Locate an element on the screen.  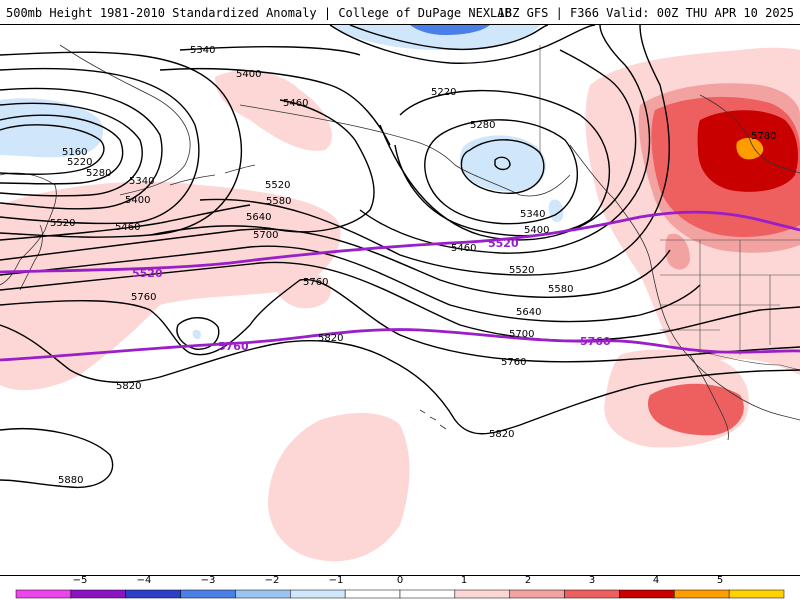
contour-label: 5780 is located at coordinates (763, 136).